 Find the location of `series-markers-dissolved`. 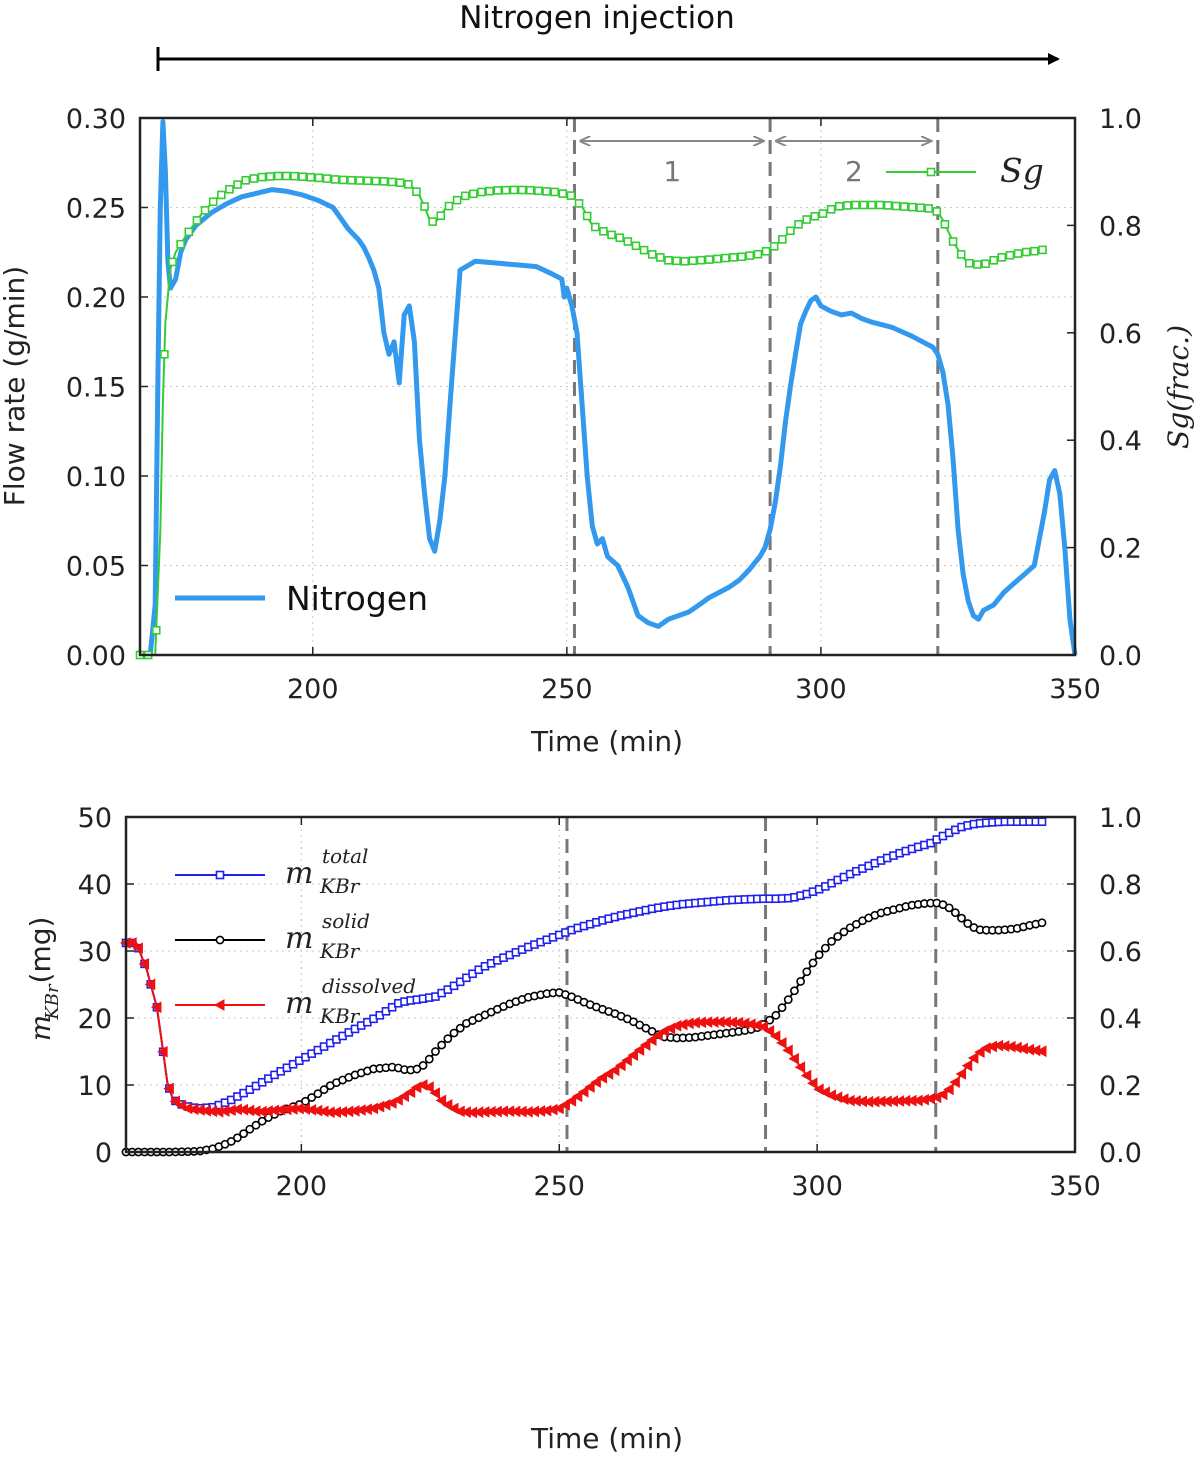

series-markers-dissolved is located at coordinates (583, 1028).